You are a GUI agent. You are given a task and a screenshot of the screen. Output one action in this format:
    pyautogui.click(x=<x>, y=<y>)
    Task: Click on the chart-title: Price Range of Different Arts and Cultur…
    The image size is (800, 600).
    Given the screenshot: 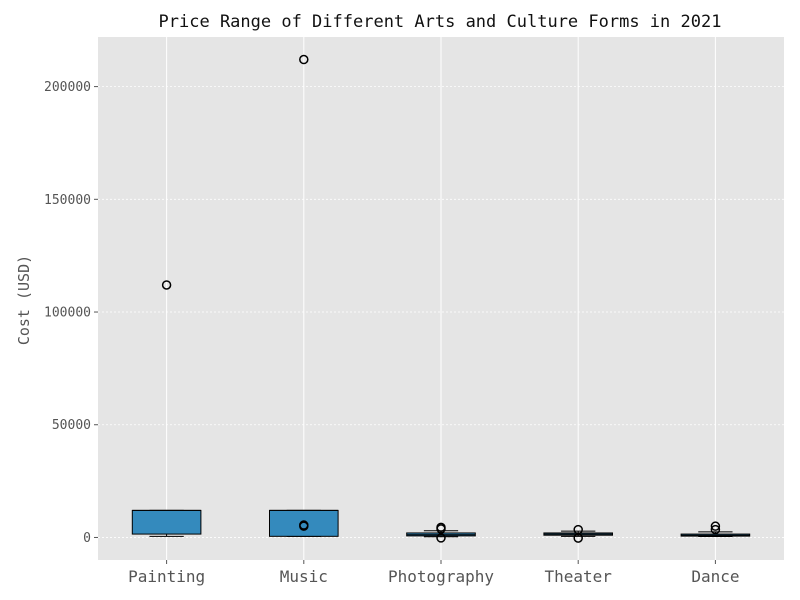 What is the action you would take?
    pyautogui.click(x=440, y=22)
    